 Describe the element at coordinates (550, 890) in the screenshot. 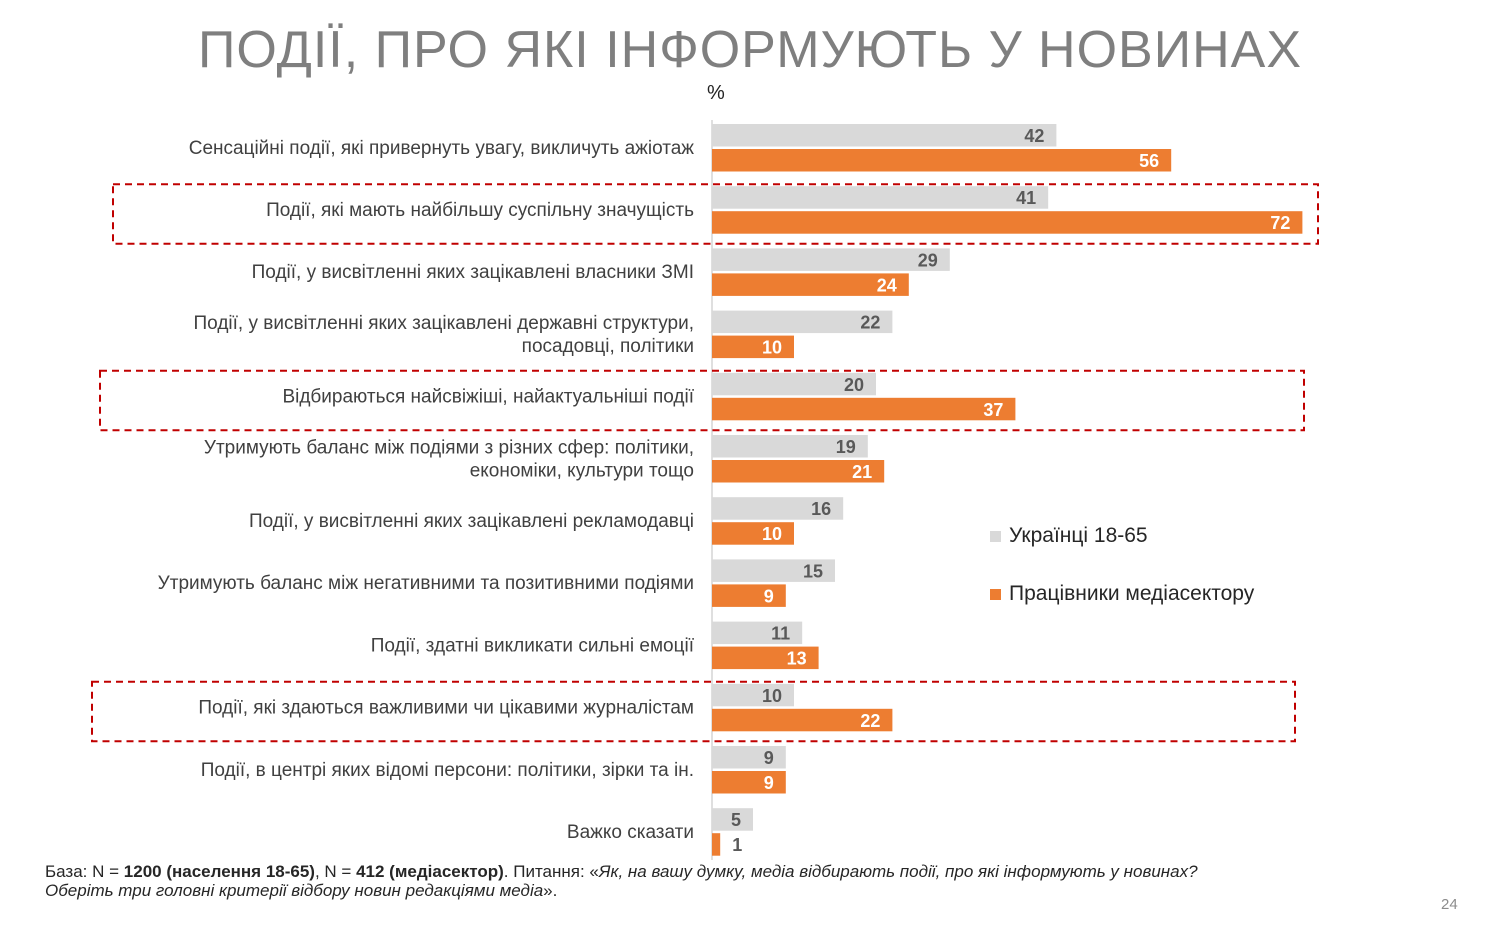

I see `footnote-question-suffix: ».` at that location.